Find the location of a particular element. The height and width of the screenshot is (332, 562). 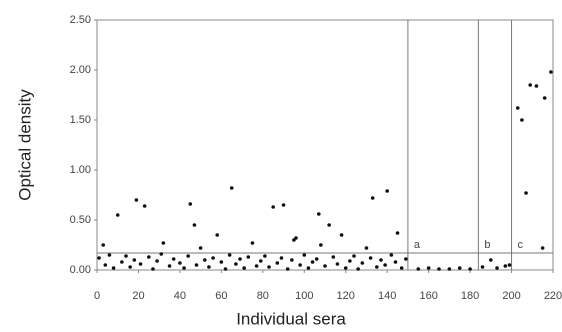

y-tick-label: 1.50 is located at coordinates (80, 120).